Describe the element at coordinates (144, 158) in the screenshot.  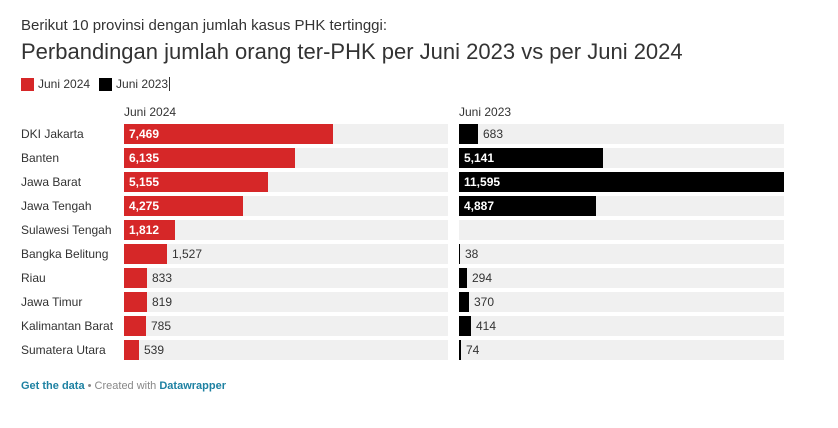
I see `value-label-juni-2024-banten: 6,135` at that location.